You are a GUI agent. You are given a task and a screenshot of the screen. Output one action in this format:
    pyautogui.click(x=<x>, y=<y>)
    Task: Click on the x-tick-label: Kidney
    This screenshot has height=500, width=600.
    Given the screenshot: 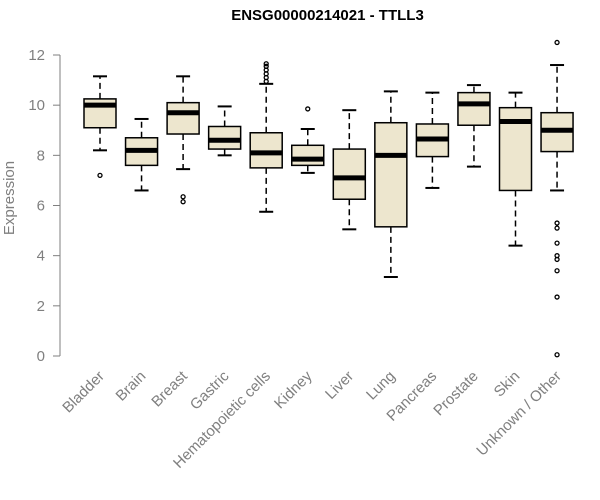 What is the action you would take?
    pyautogui.click(x=293, y=389)
    